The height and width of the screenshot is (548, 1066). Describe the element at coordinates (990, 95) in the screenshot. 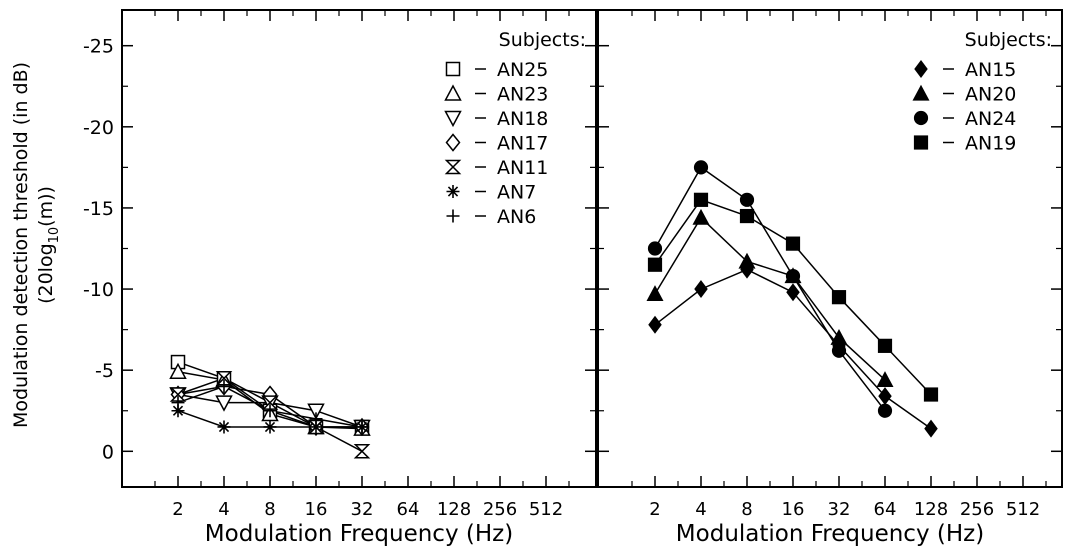

I see `legend-label-an20: AN20` at that location.